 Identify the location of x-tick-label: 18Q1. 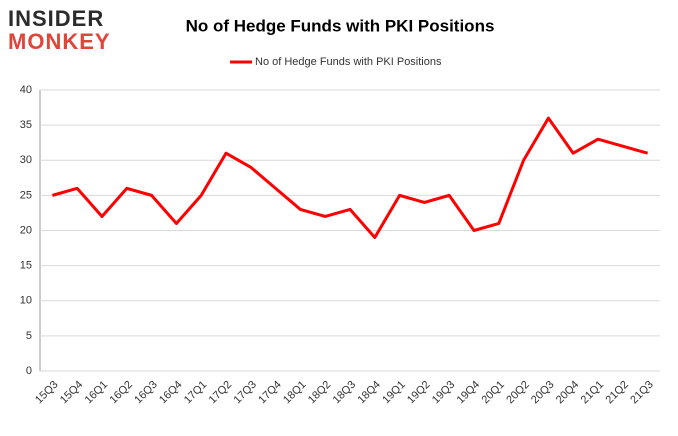
(295, 393).